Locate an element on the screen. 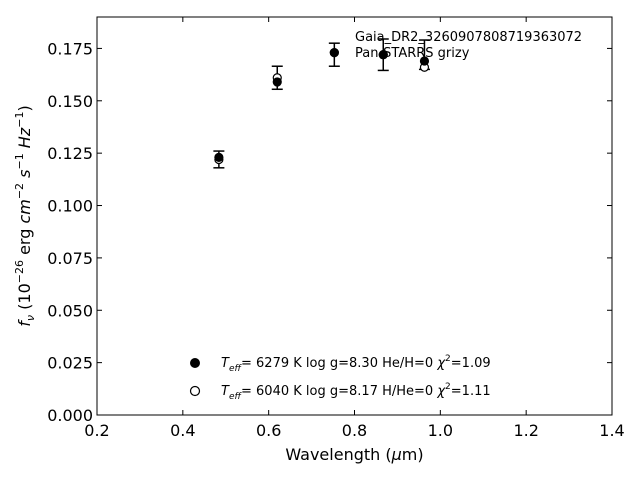  x-tick-label-0: 0.2 is located at coordinates (96, 430).